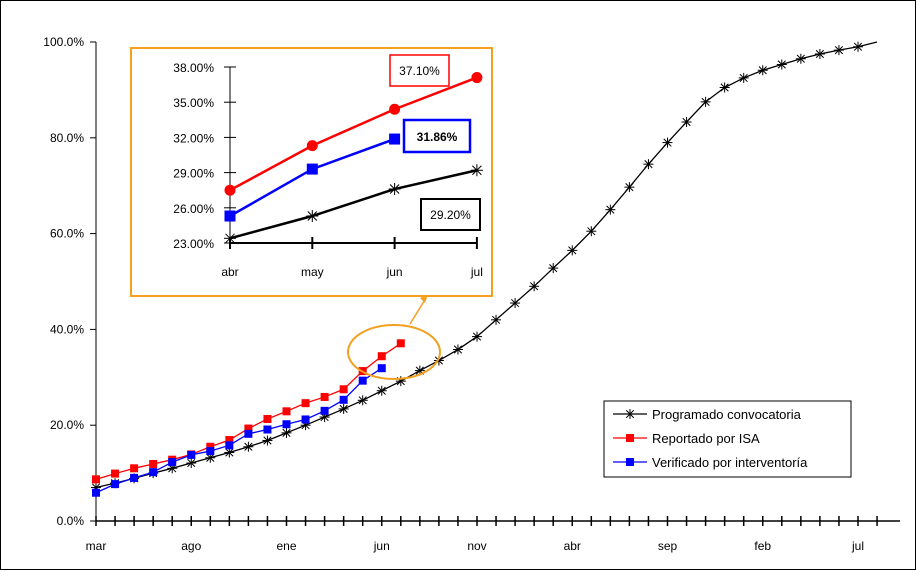 The width and height of the screenshot is (917, 571). What do you see at coordinates (482, 534) in the screenshot?
I see `main-xtick-group: mar ago ene jun nov abr sep feb jul` at bounding box center [482, 534].